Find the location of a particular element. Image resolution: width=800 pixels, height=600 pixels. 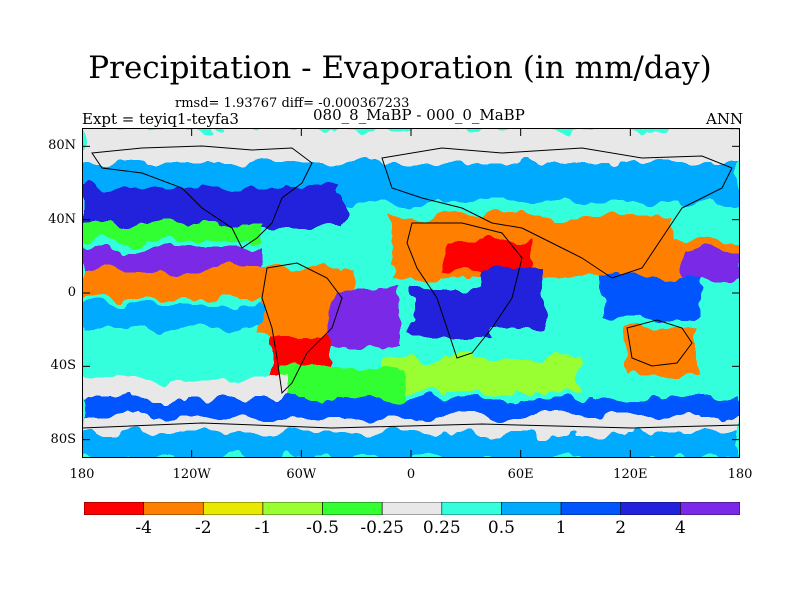

x-tick-label: 120W is located at coordinates (191, 474).